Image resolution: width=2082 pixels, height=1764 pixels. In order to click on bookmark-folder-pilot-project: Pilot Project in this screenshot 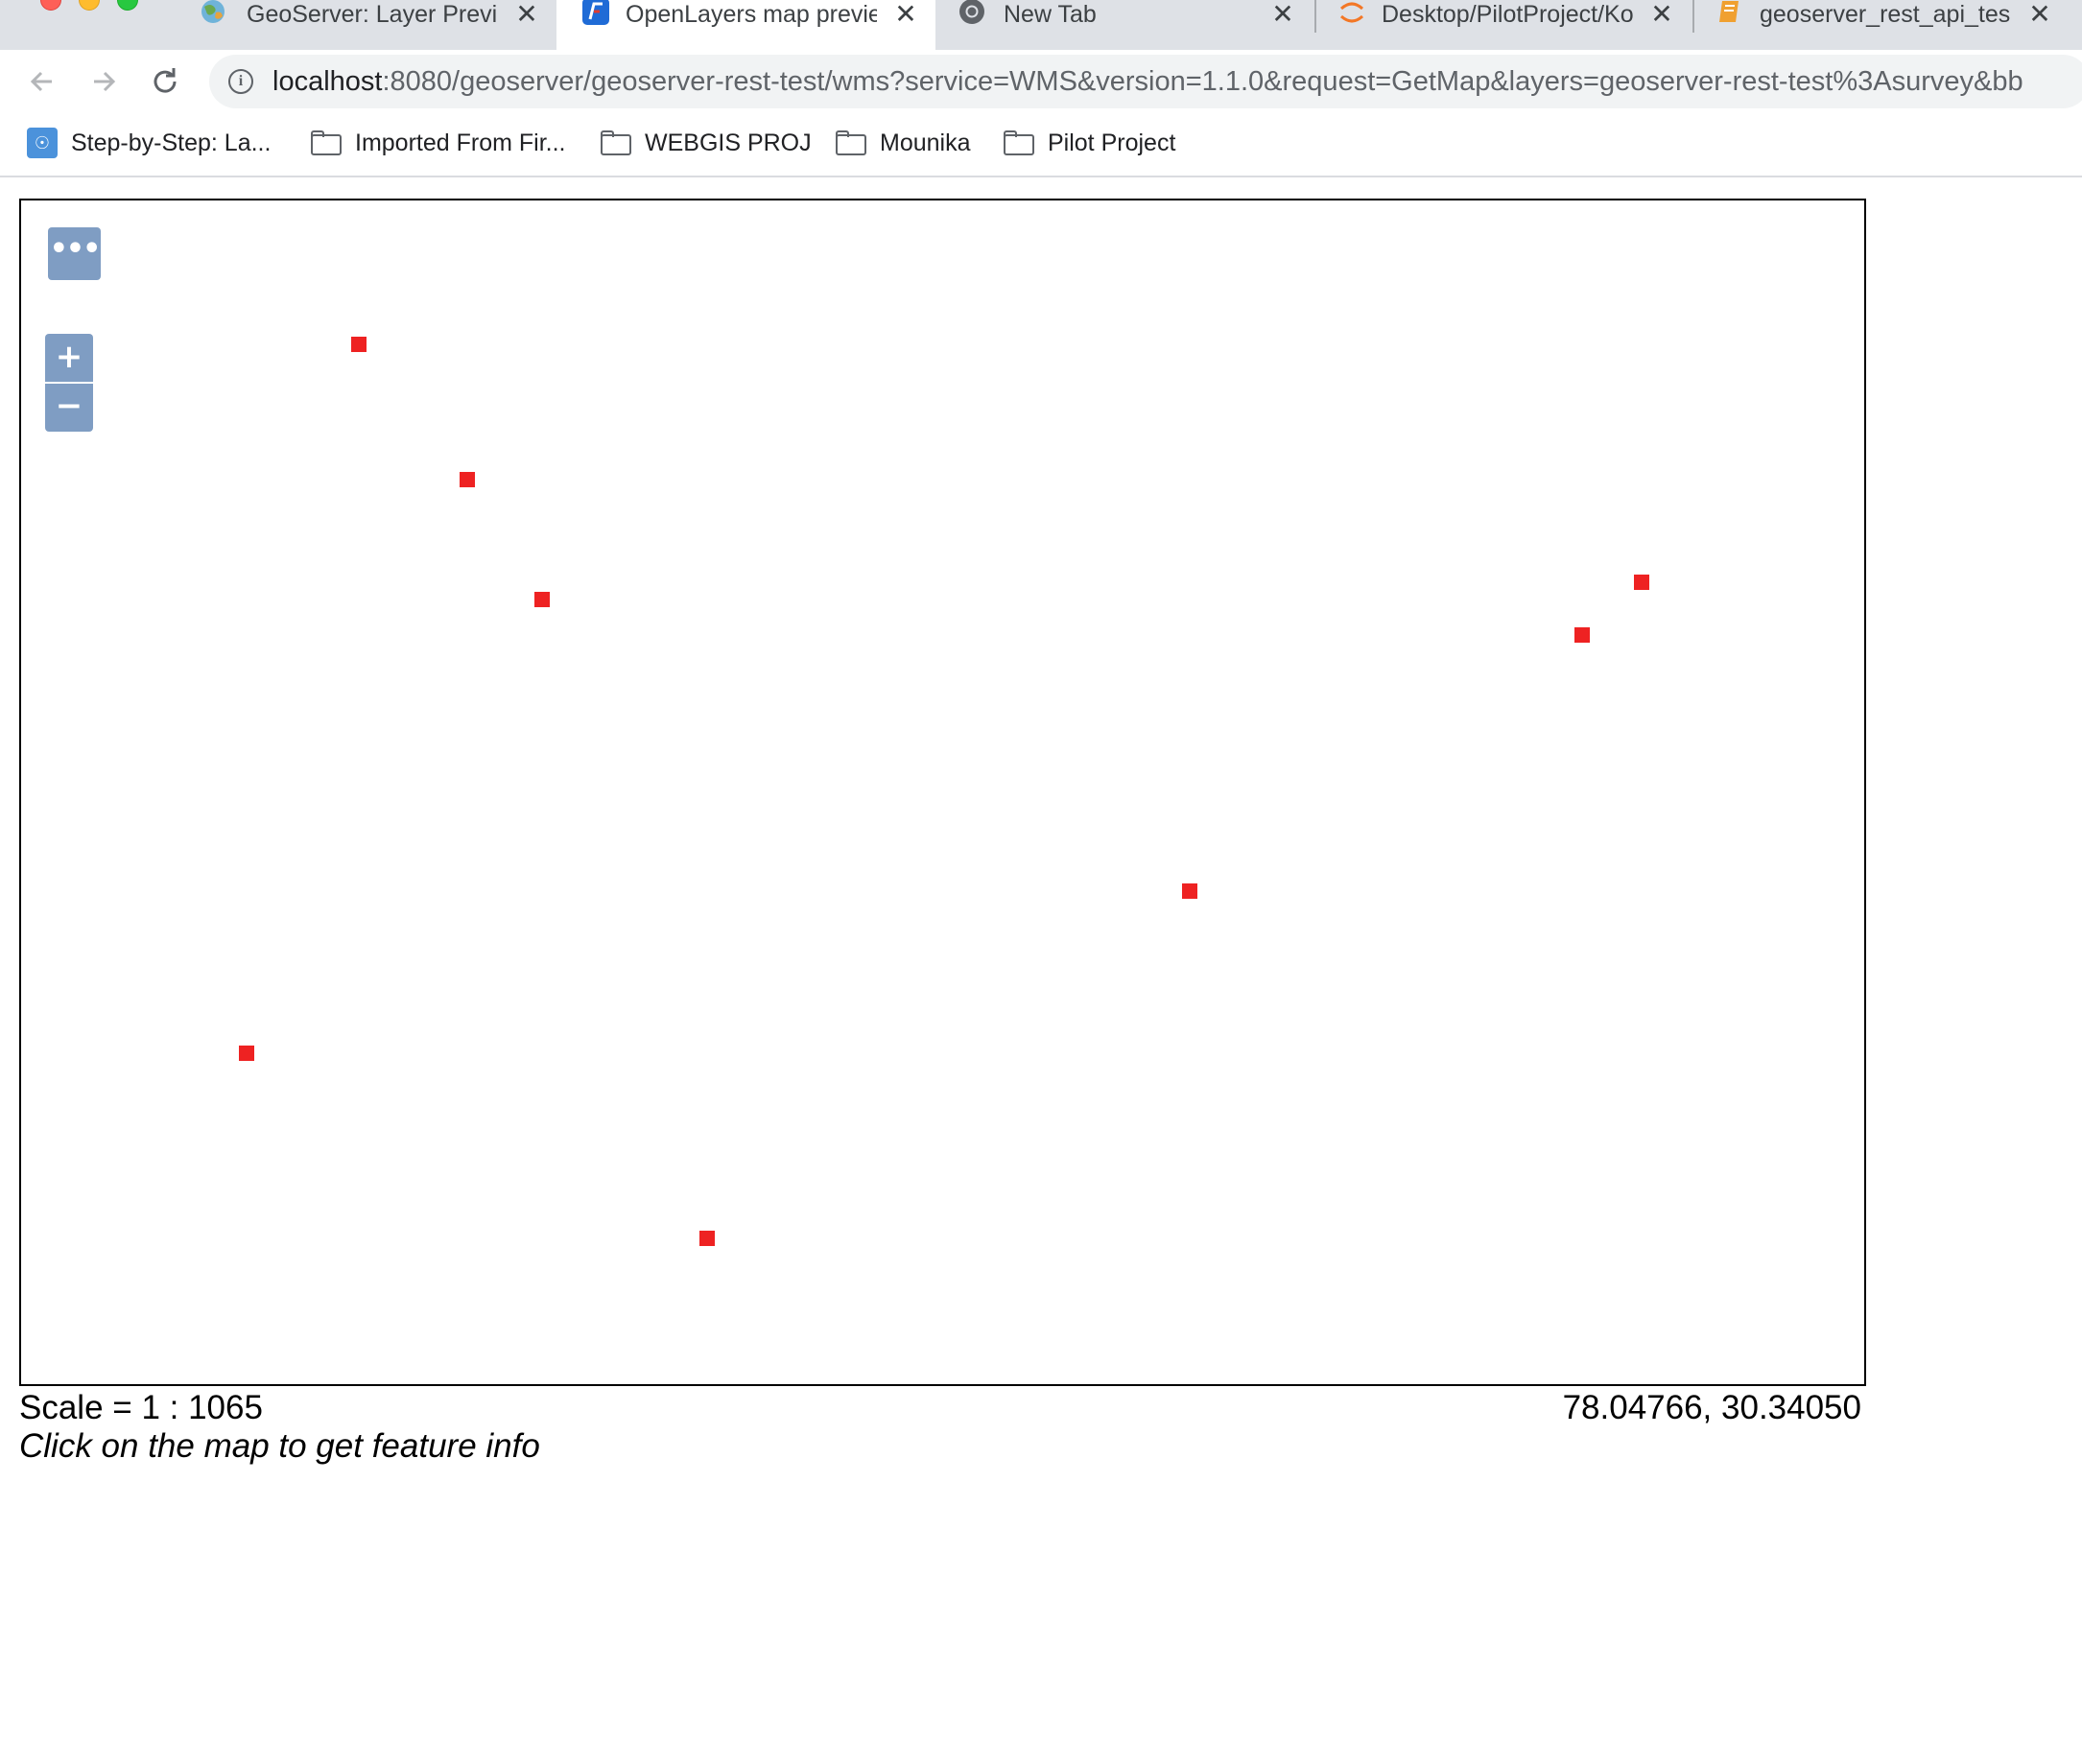, I will do `click(1089, 143)`.